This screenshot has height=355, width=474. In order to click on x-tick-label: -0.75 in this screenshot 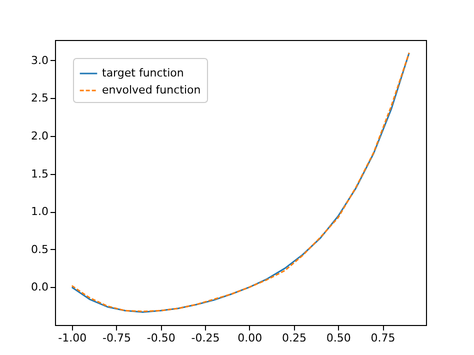, I will do `click(116, 338)`.